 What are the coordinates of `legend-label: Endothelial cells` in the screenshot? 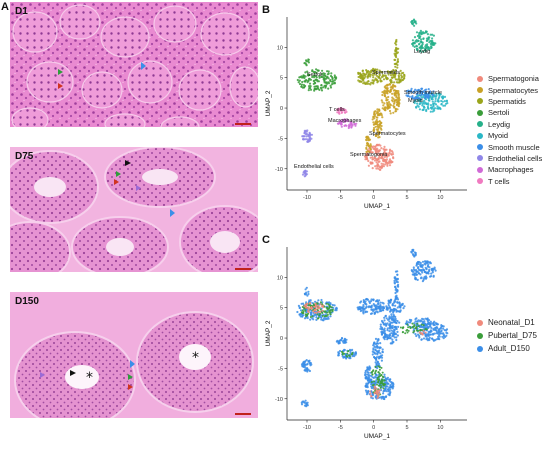 It's located at (515, 158).